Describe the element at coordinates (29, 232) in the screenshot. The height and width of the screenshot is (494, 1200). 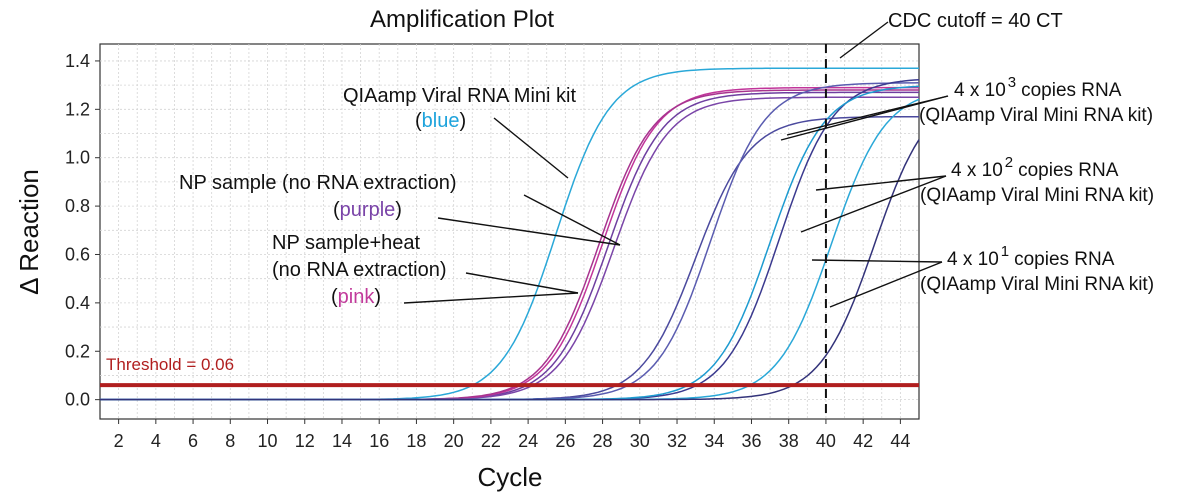
I see `y-axis-title: Δ Reaction` at that location.